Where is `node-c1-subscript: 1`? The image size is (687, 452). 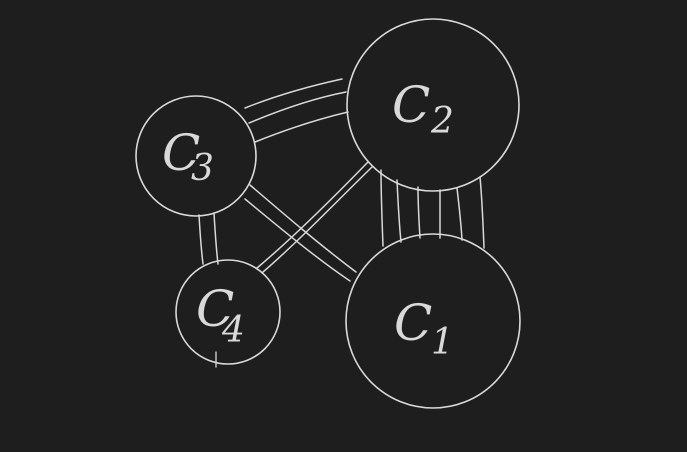
node-c1-subscript: 1 is located at coordinates (442, 342).